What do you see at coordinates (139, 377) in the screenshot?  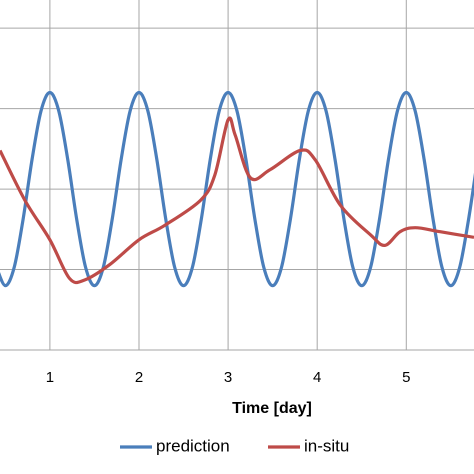 I see `x-tick-label: 2` at bounding box center [139, 377].